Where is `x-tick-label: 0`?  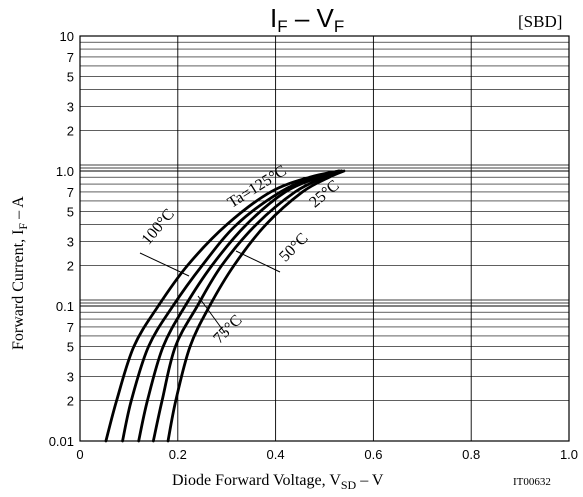 x-tick-label: 0 is located at coordinates (79, 454).